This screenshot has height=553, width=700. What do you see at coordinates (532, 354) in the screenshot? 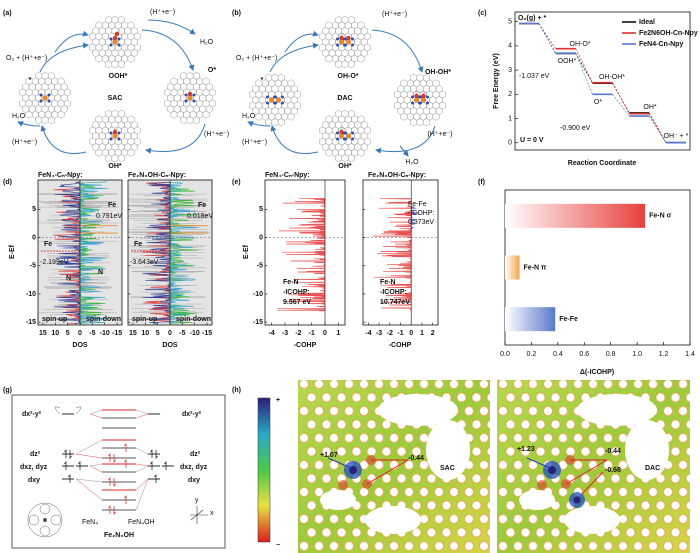
I see `x-tick-label: 0.2` at bounding box center [532, 354].